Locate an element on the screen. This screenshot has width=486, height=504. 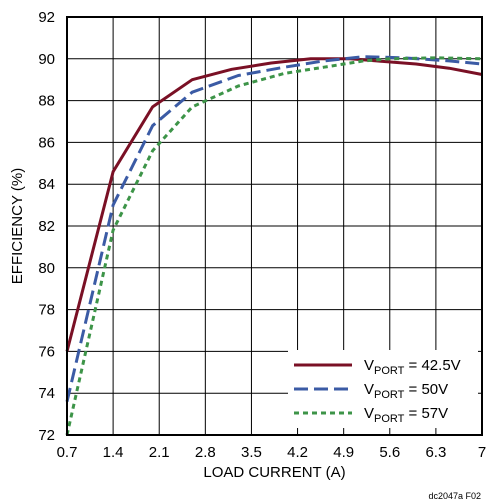
x-tick-labels: 0.7 1.4 2.1 2.8 3.5 4.2 4.9 5.6 6.3 7 is located at coordinates (271, 452).